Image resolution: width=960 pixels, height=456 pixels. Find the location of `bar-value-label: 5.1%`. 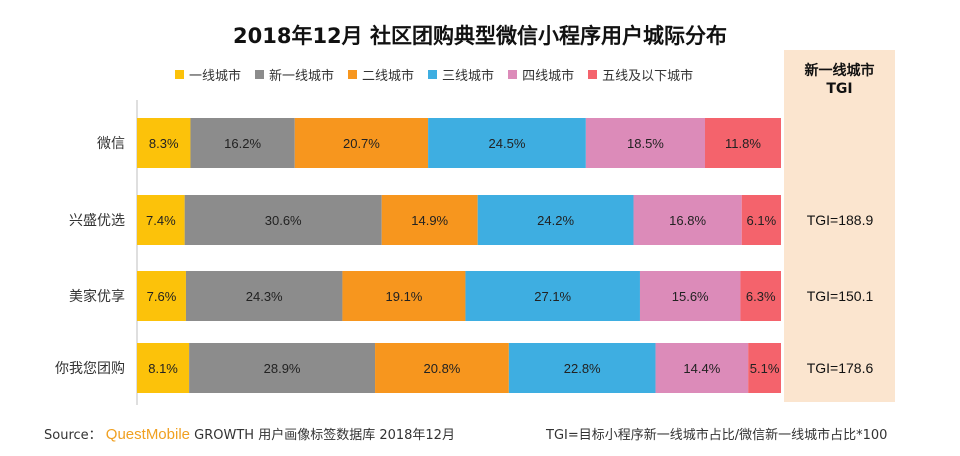

bar-value-label: 5.1% is located at coordinates (765, 368).